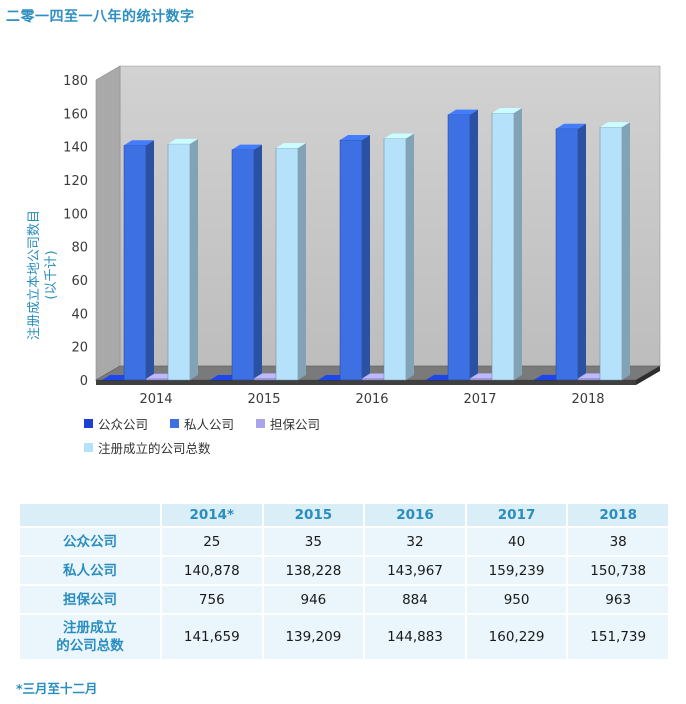  Describe the element at coordinates (123, 424) in the screenshot. I see `legend-label: 公众公司` at that location.